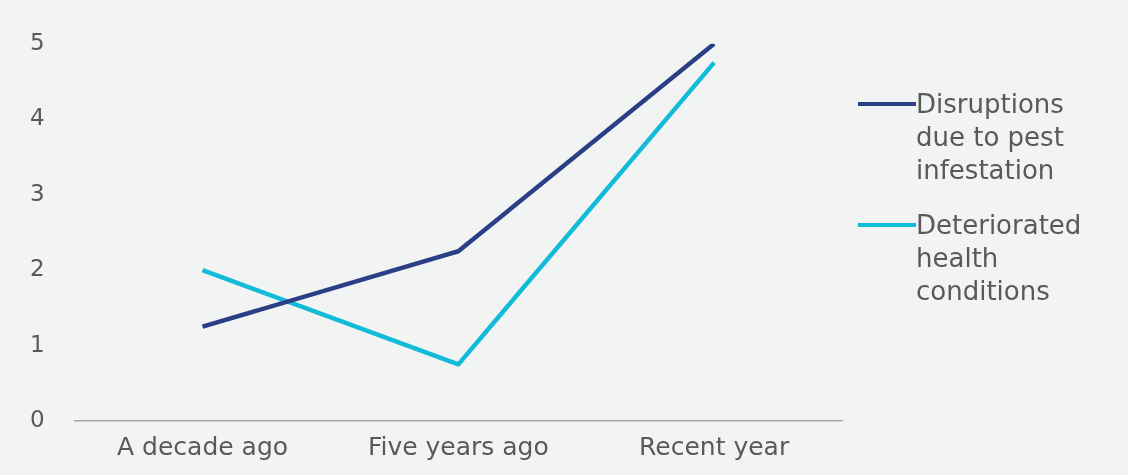 This screenshot has height=475, width=1128. I want to click on y-tick-label: 5, so click(37, 41).